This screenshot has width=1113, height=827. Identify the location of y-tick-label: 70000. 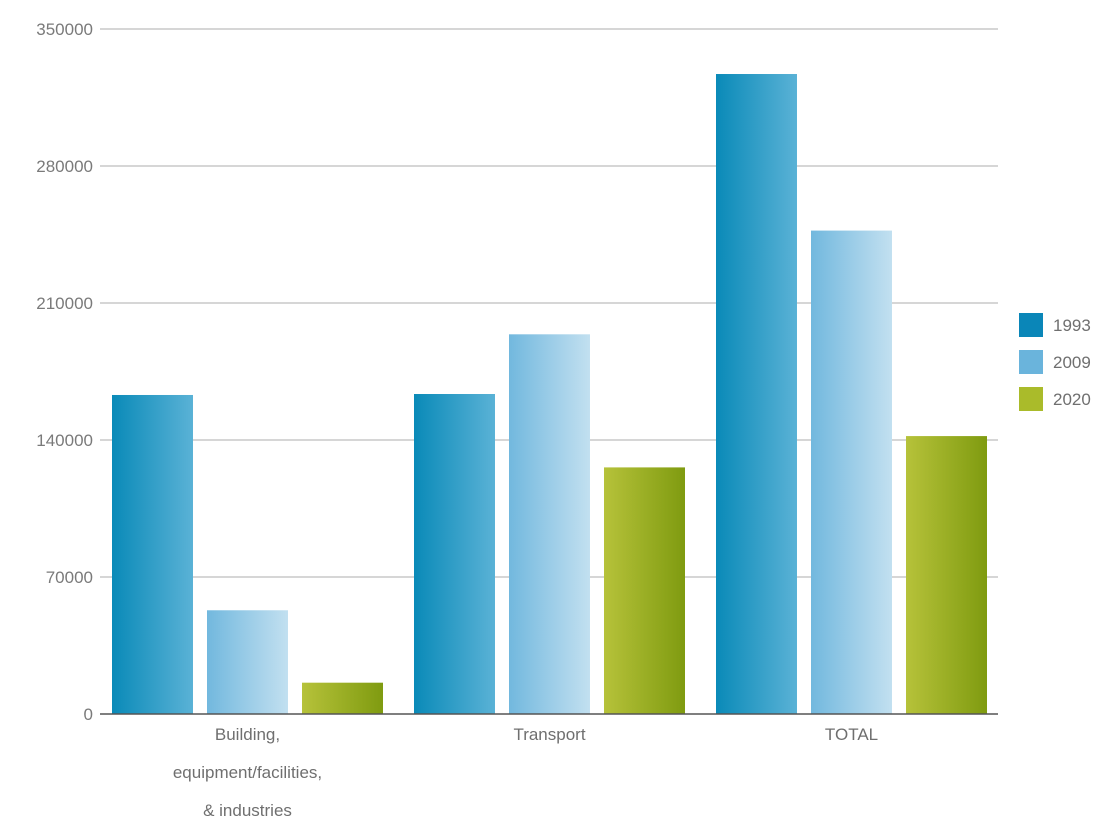
(69, 577).